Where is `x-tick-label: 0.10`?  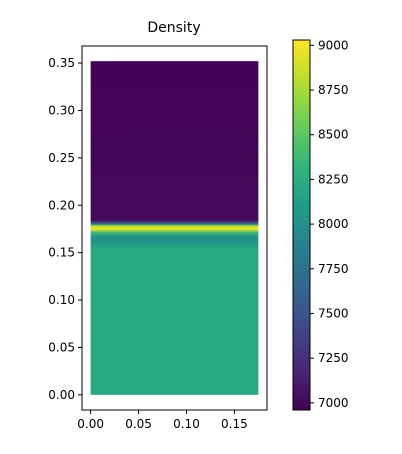 x-tick-label: 0.10 is located at coordinates (186, 424).